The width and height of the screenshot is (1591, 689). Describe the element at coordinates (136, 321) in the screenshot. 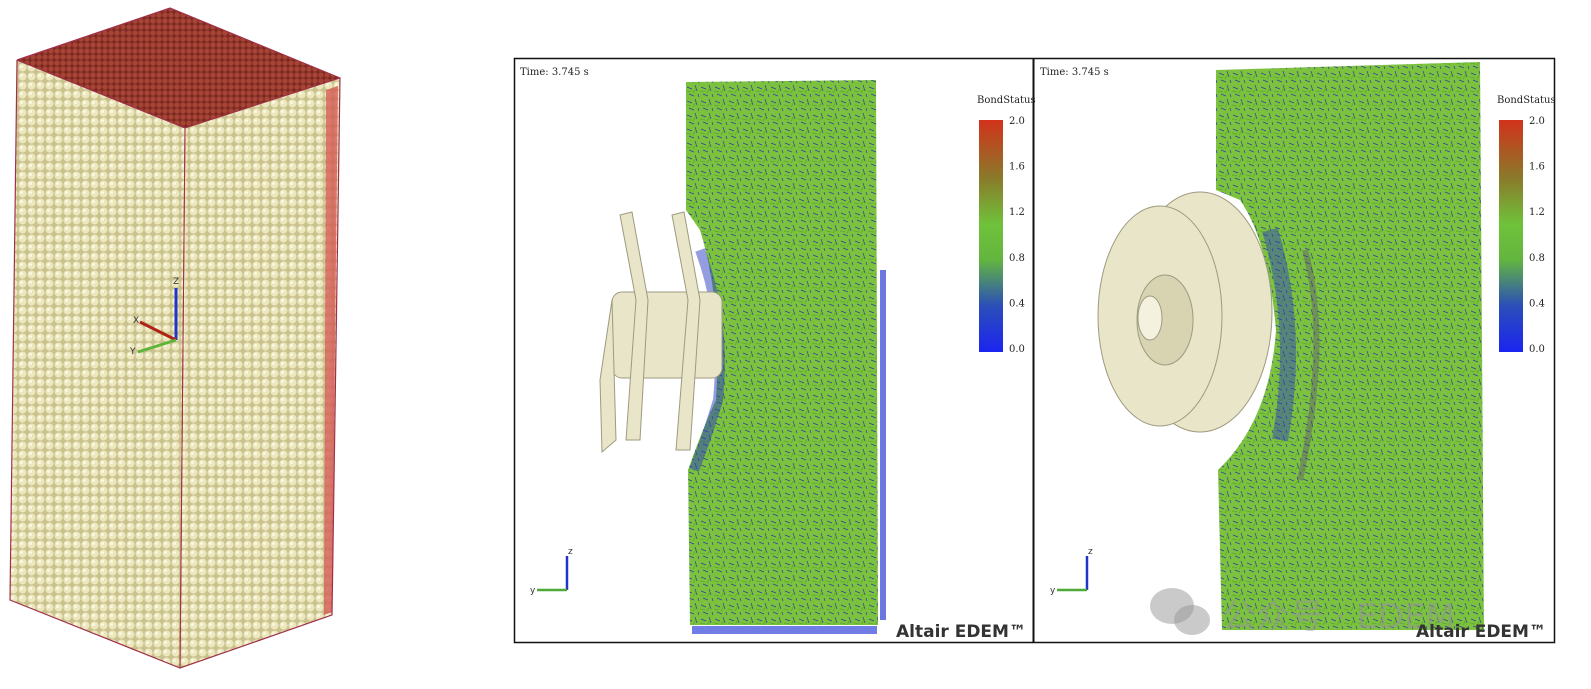

I see `axis-label-x: X` at that location.